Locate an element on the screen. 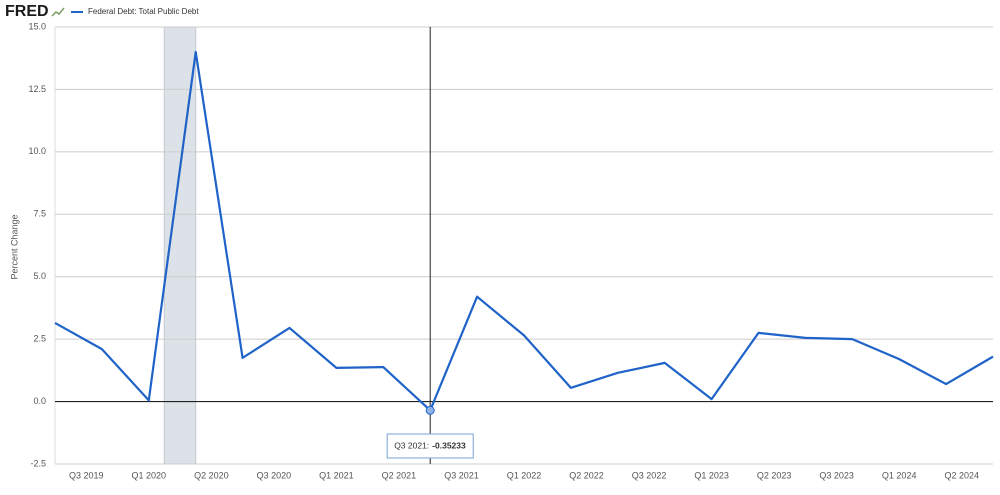 The width and height of the screenshot is (1000, 495). x-tick-label: Q1 2024 is located at coordinates (899, 475).